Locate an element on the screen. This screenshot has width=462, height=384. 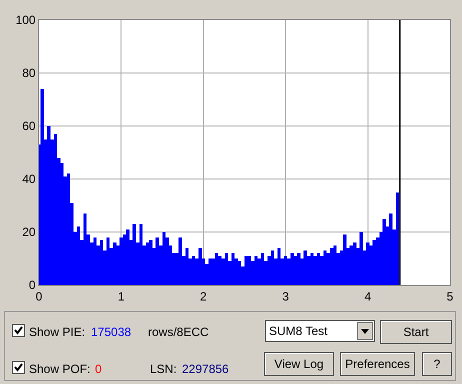
y-tick-label: 0 is located at coordinates (32, 285).